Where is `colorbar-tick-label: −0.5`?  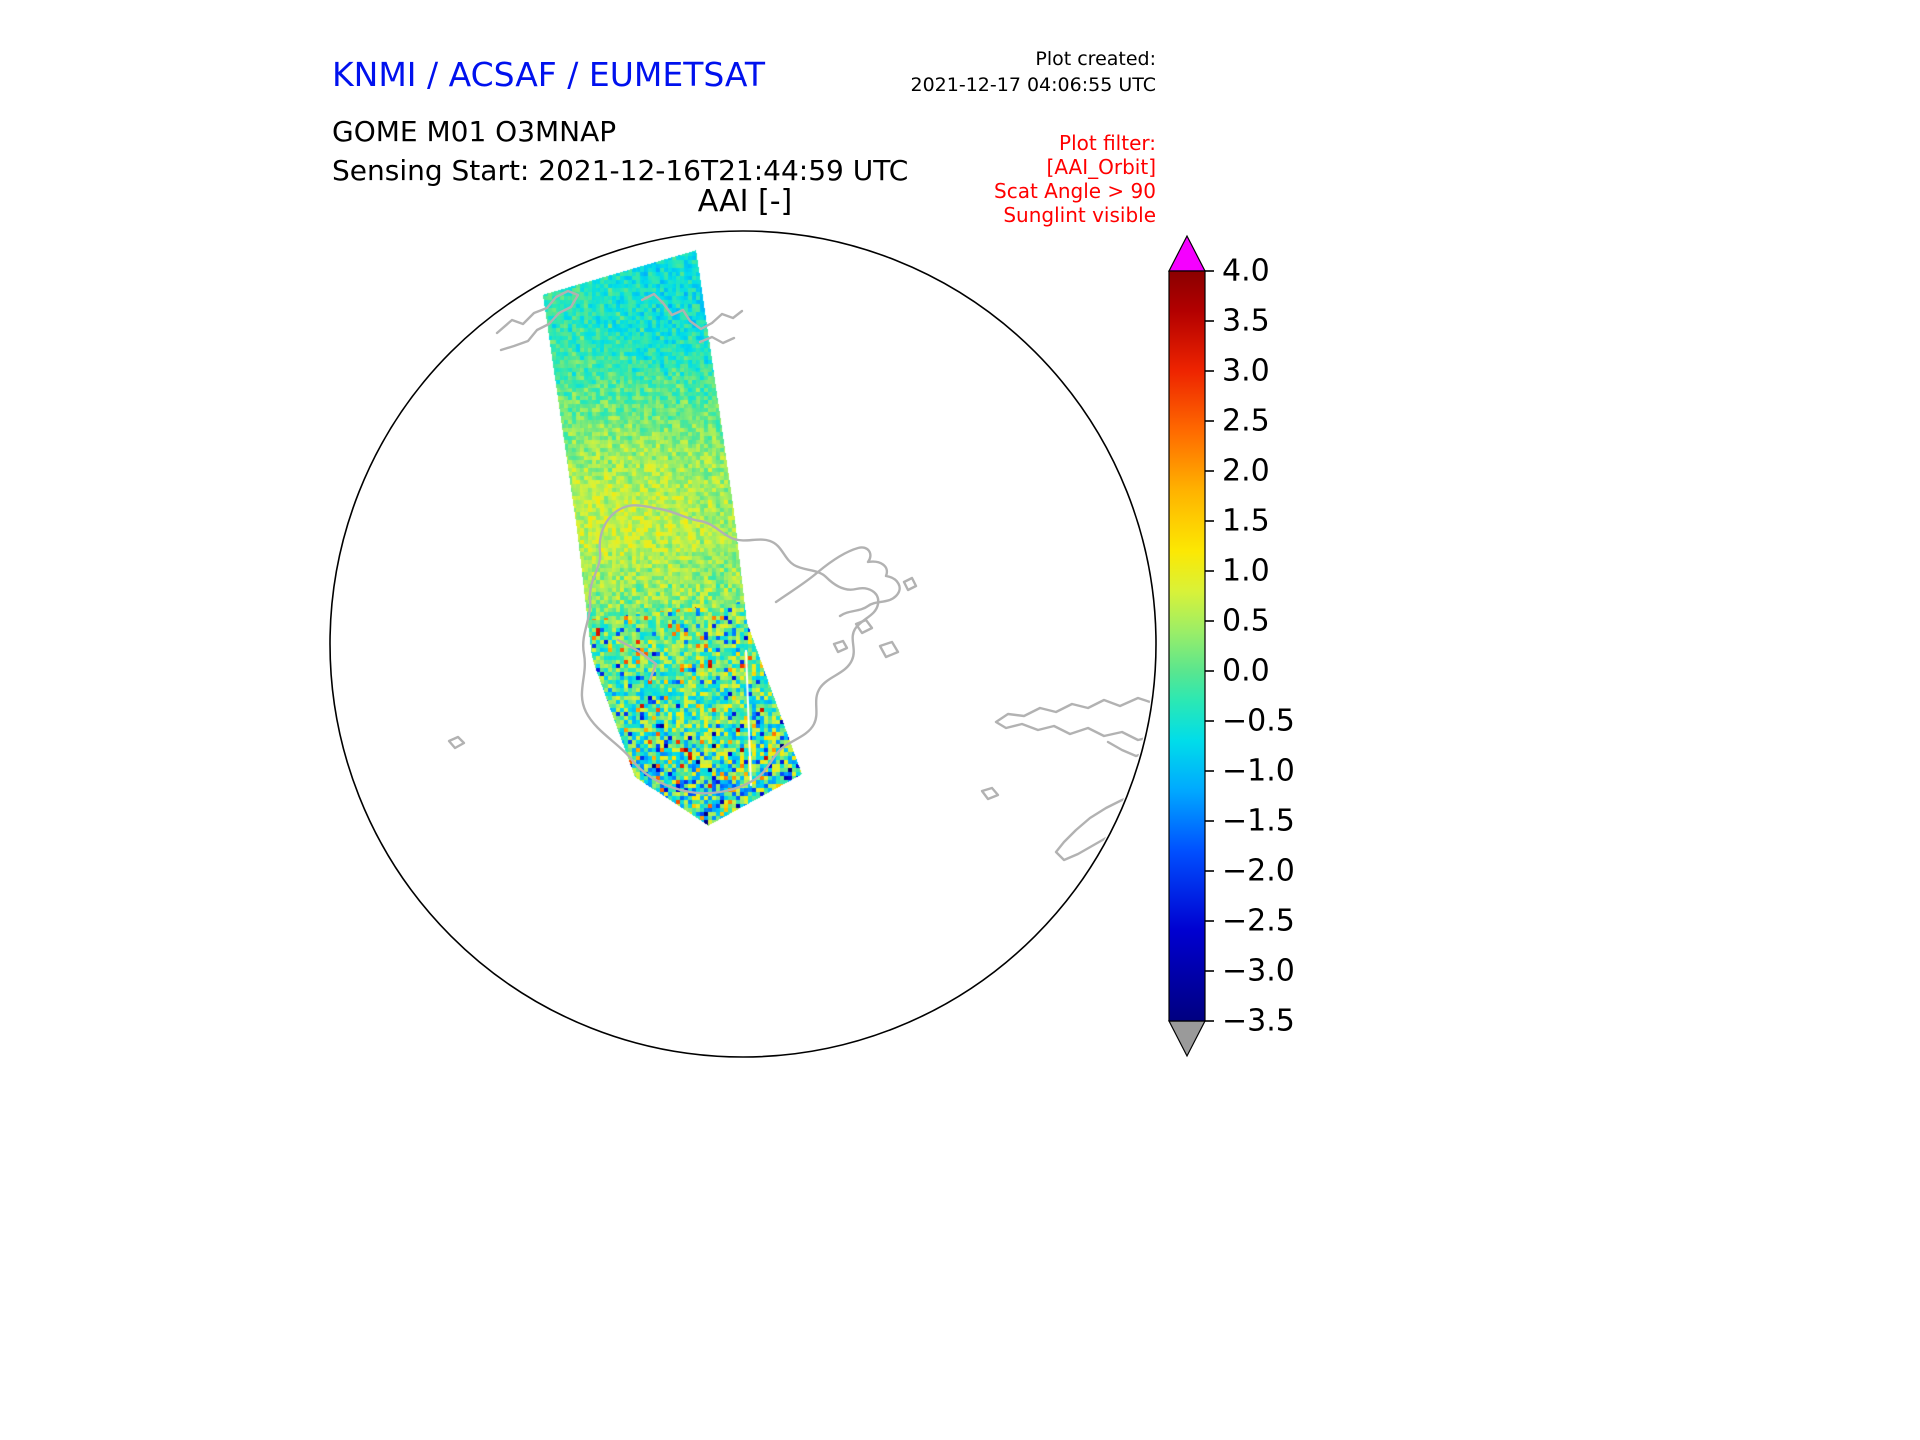
colorbar-tick-label: −0.5 is located at coordinates (1258, 721).